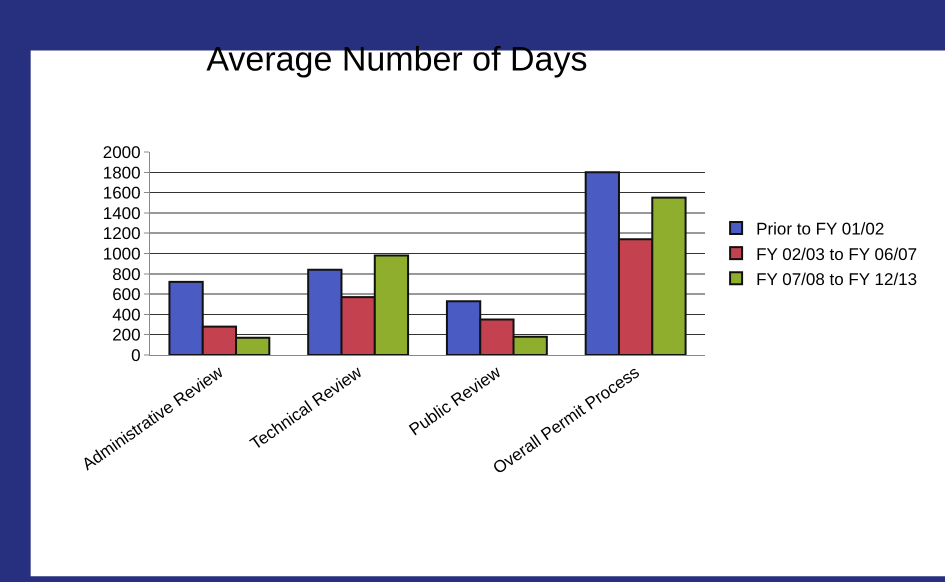 The width and height of the screenshot is (945, 582). I want to click on y-tick-label: 1200, so click(121, 234).